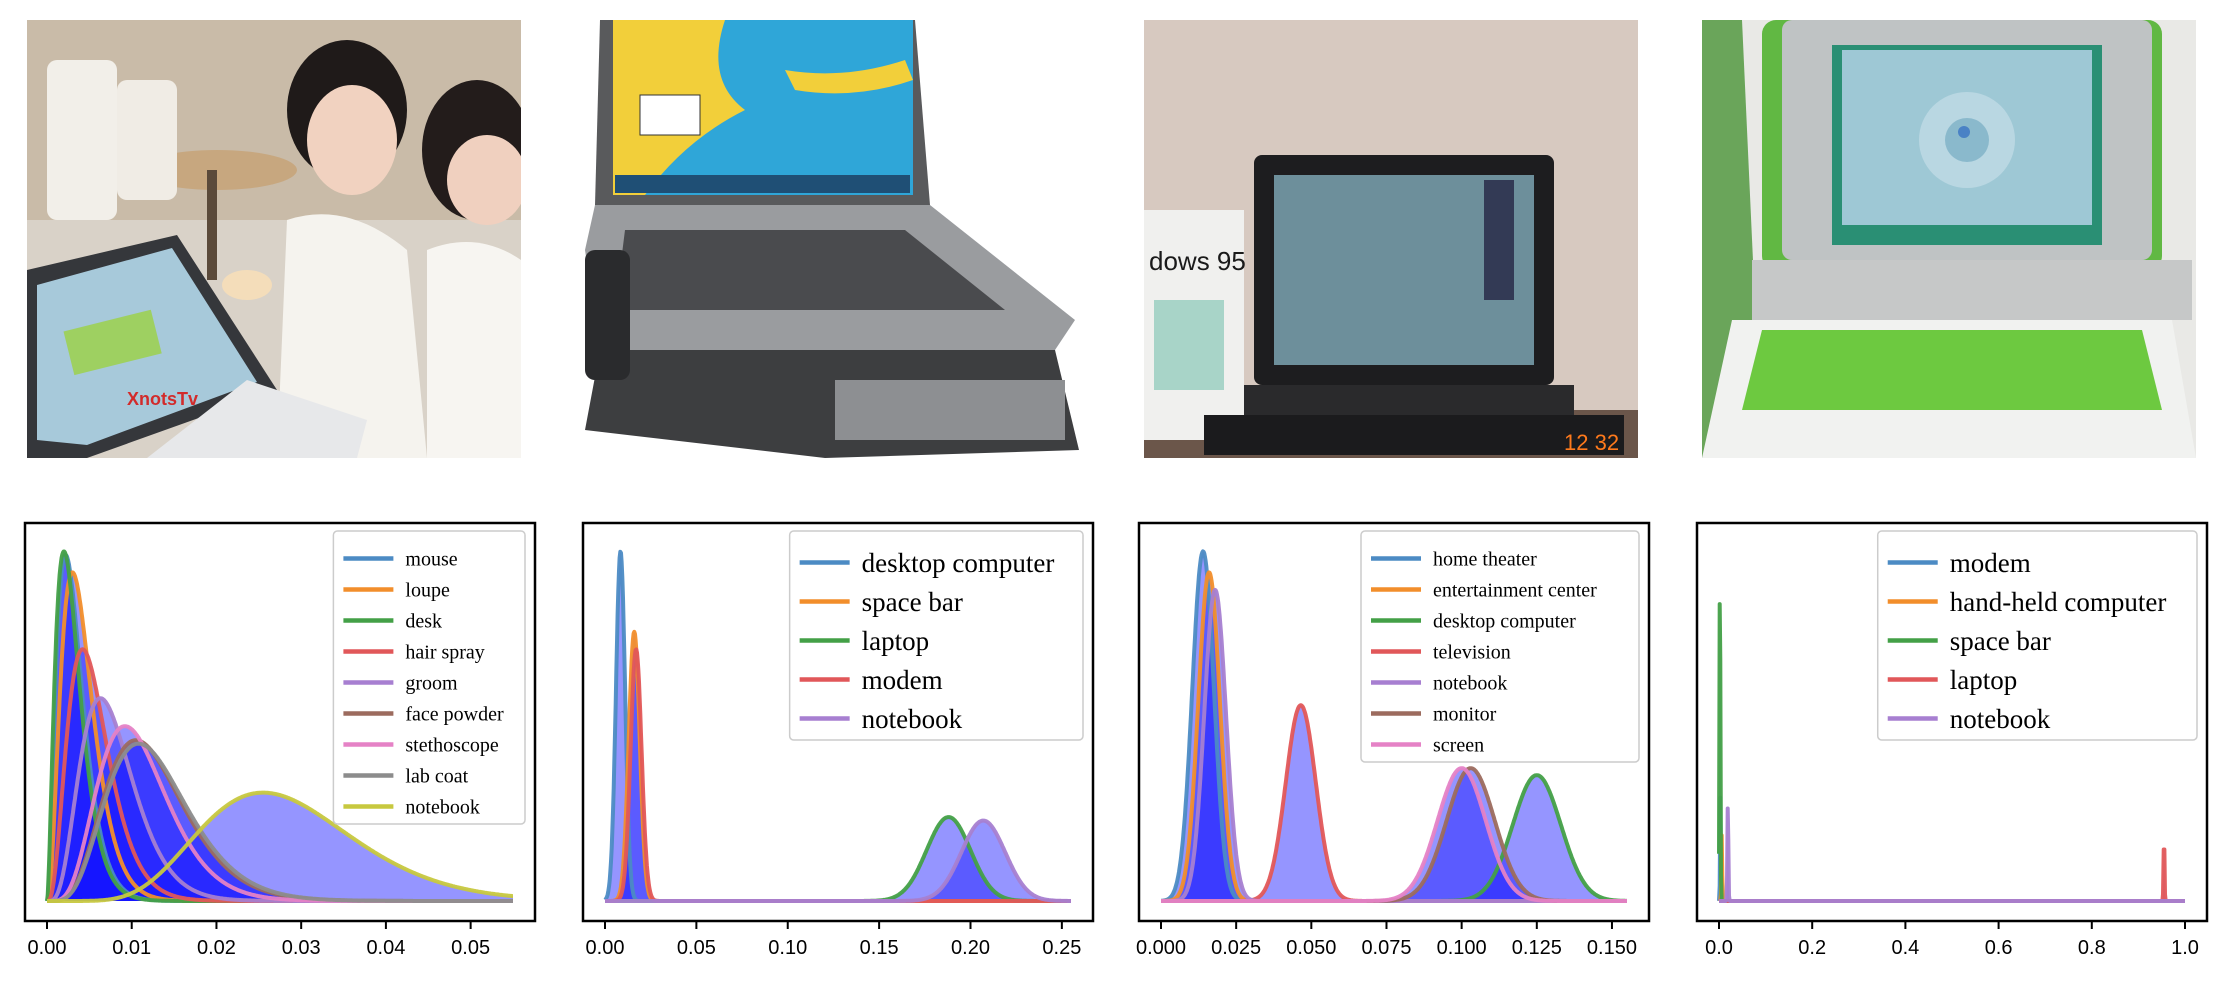 Image resolution: width=2222 pixels, height=996 pixels. Describe the element at coordinates (1905, 948) in the screenshot. I see `x-tick-label: 0.4` at that location.